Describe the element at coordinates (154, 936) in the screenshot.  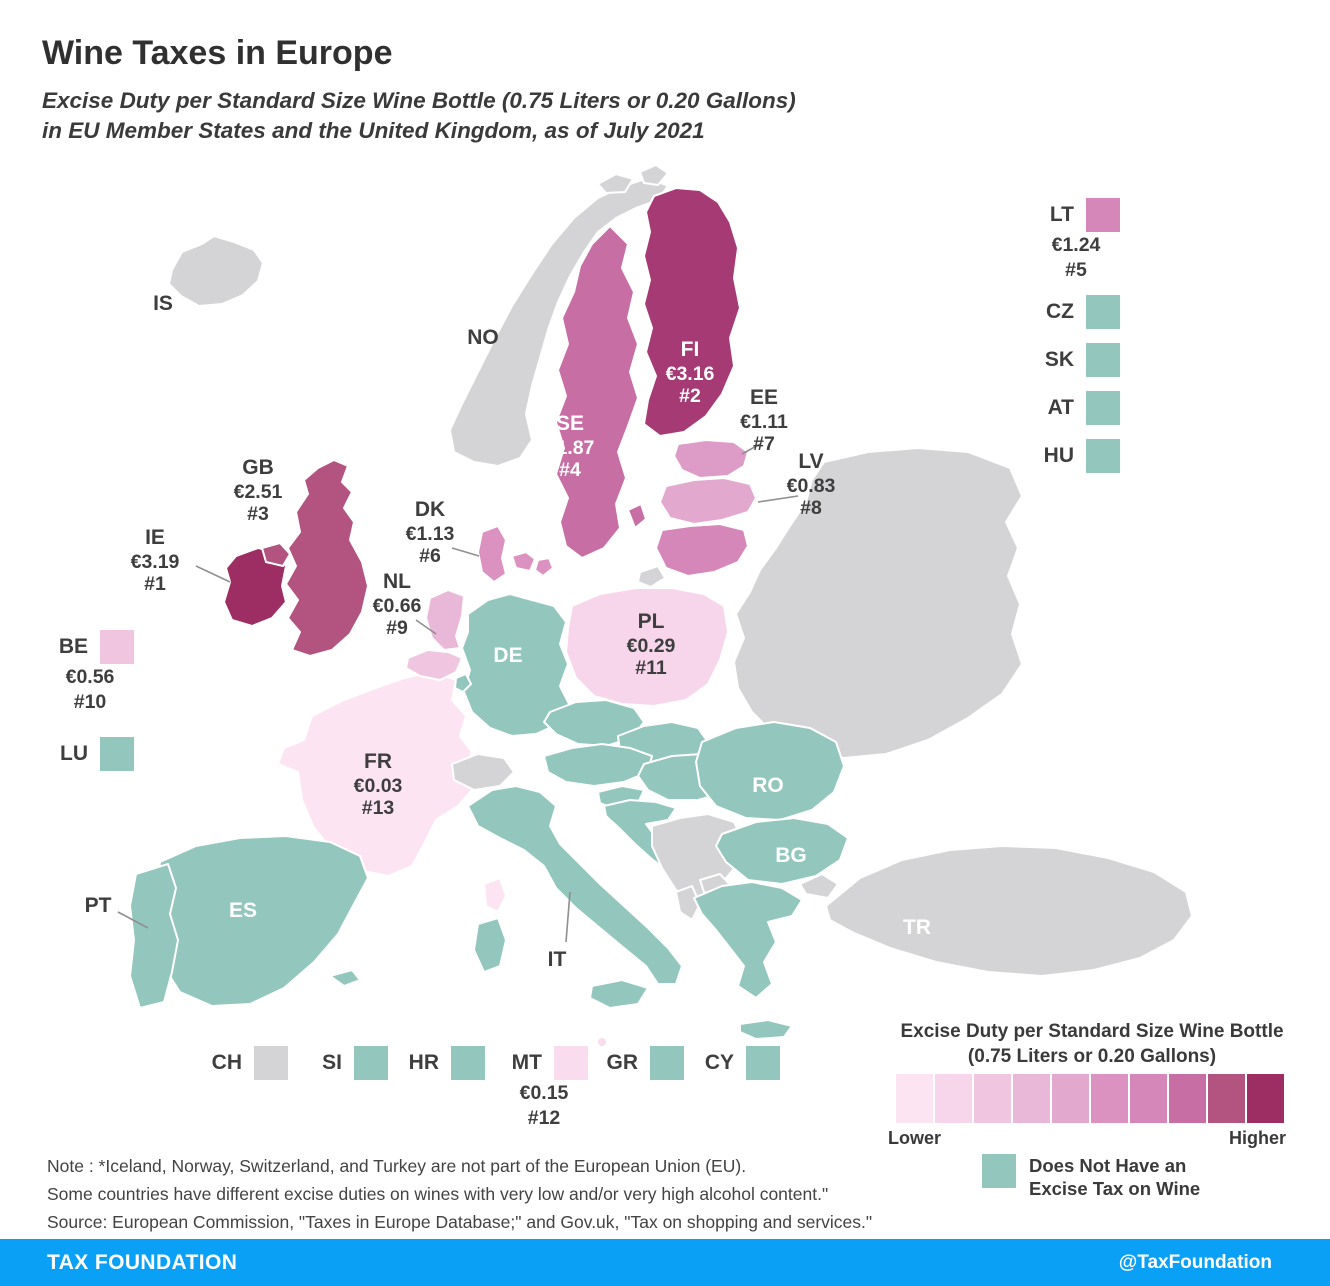
I see `country-pt` at that location.